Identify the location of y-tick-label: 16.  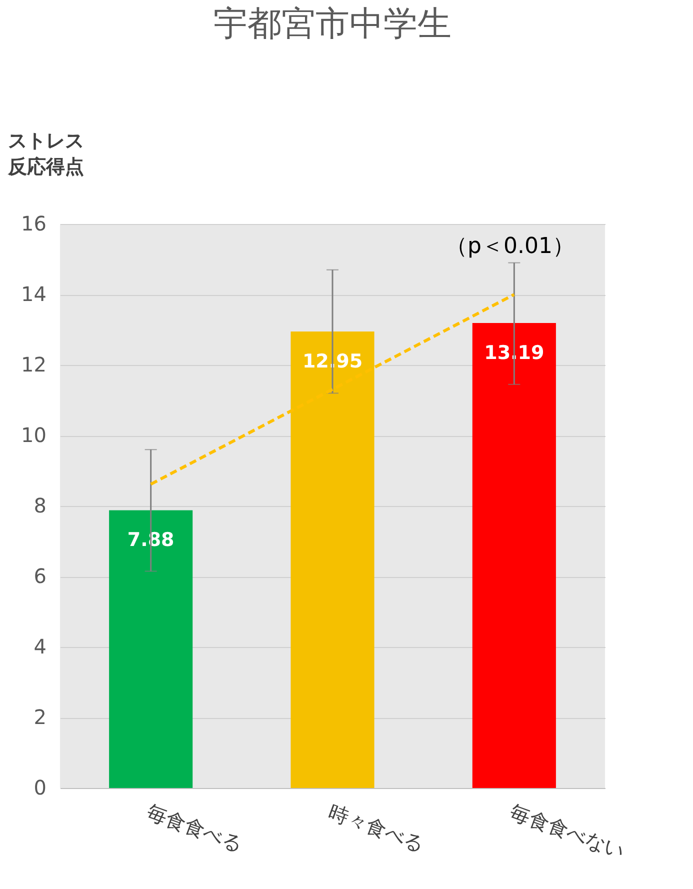
(33, 224).